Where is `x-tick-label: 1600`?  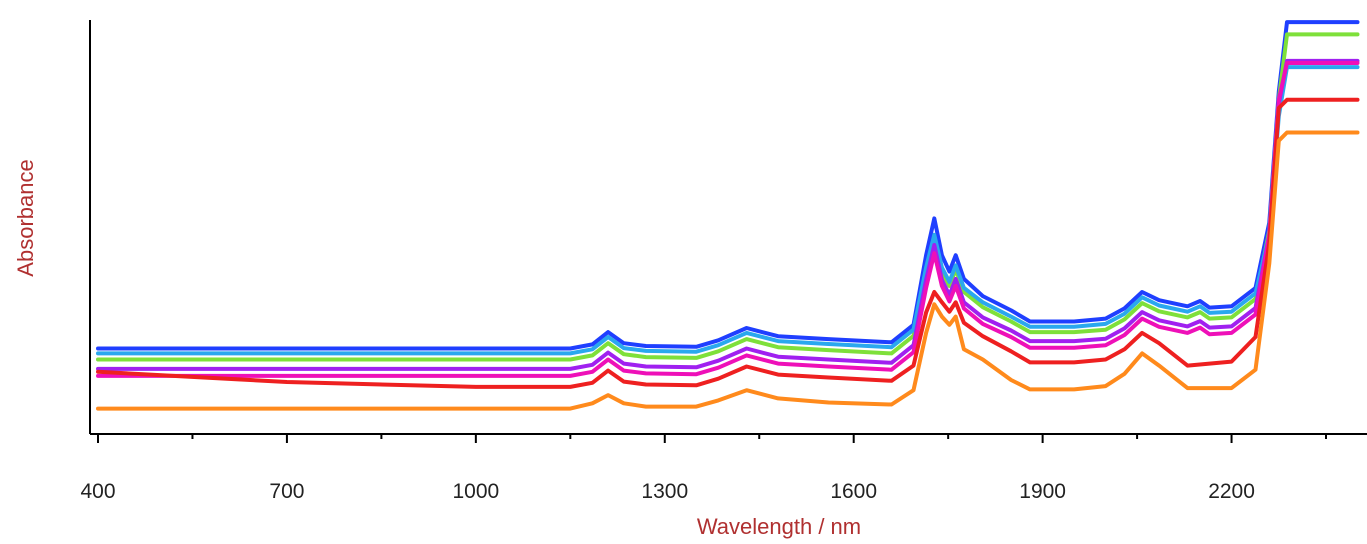 x-tick-label: 1600 is located at coordinates (853, 491).